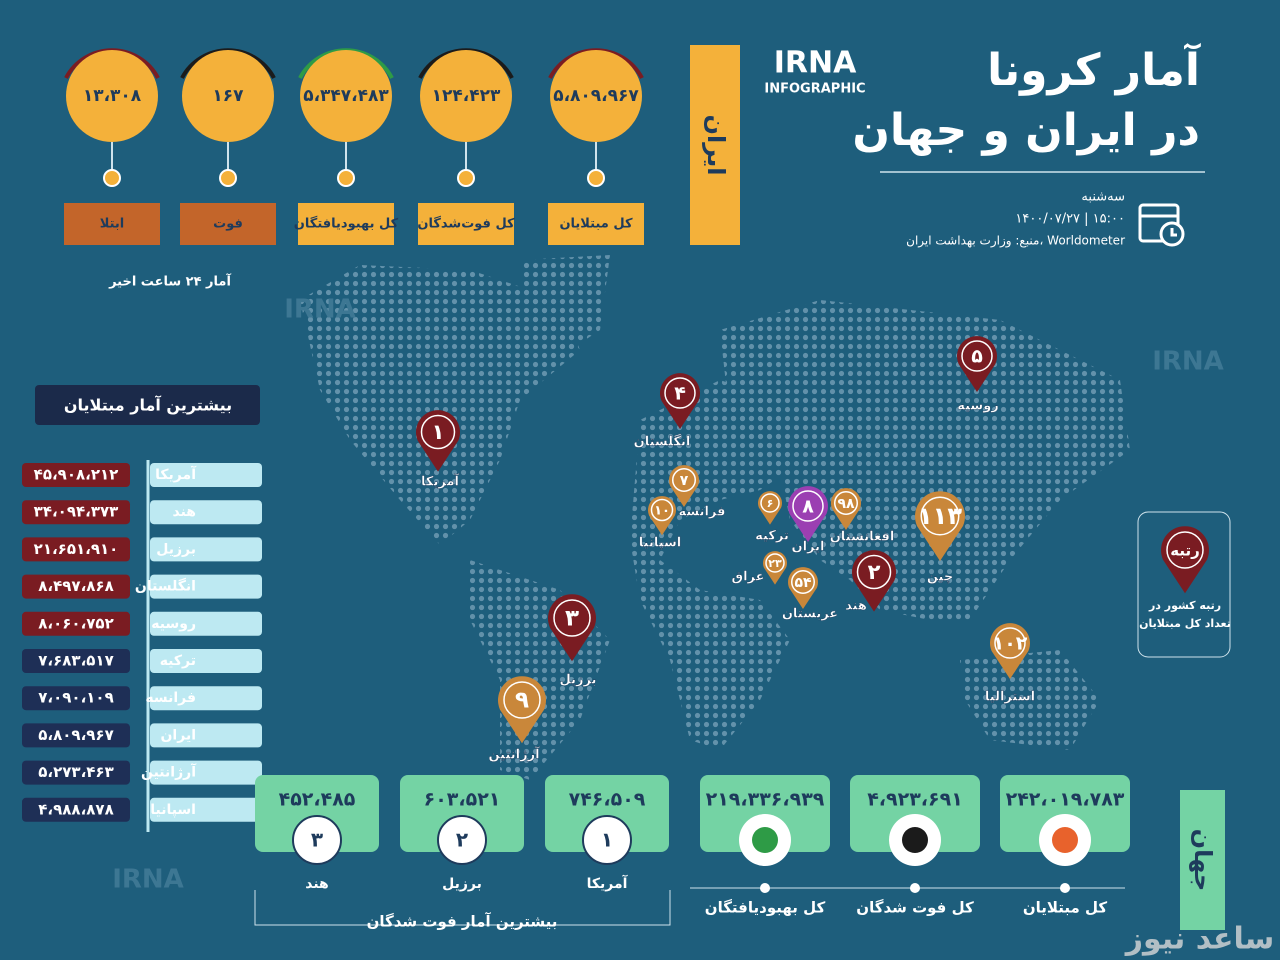 The image size is (1280, 960). What do you see at coordinates (810, 614) in the screenshot?
I see `pin-country: عربستان` at bounding box center [810, 614].